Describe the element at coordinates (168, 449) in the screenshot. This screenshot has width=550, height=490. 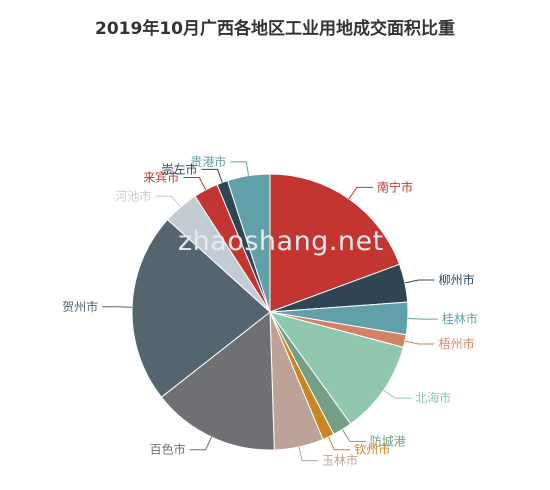
I see `slice-label-8: 百色市` at that location.